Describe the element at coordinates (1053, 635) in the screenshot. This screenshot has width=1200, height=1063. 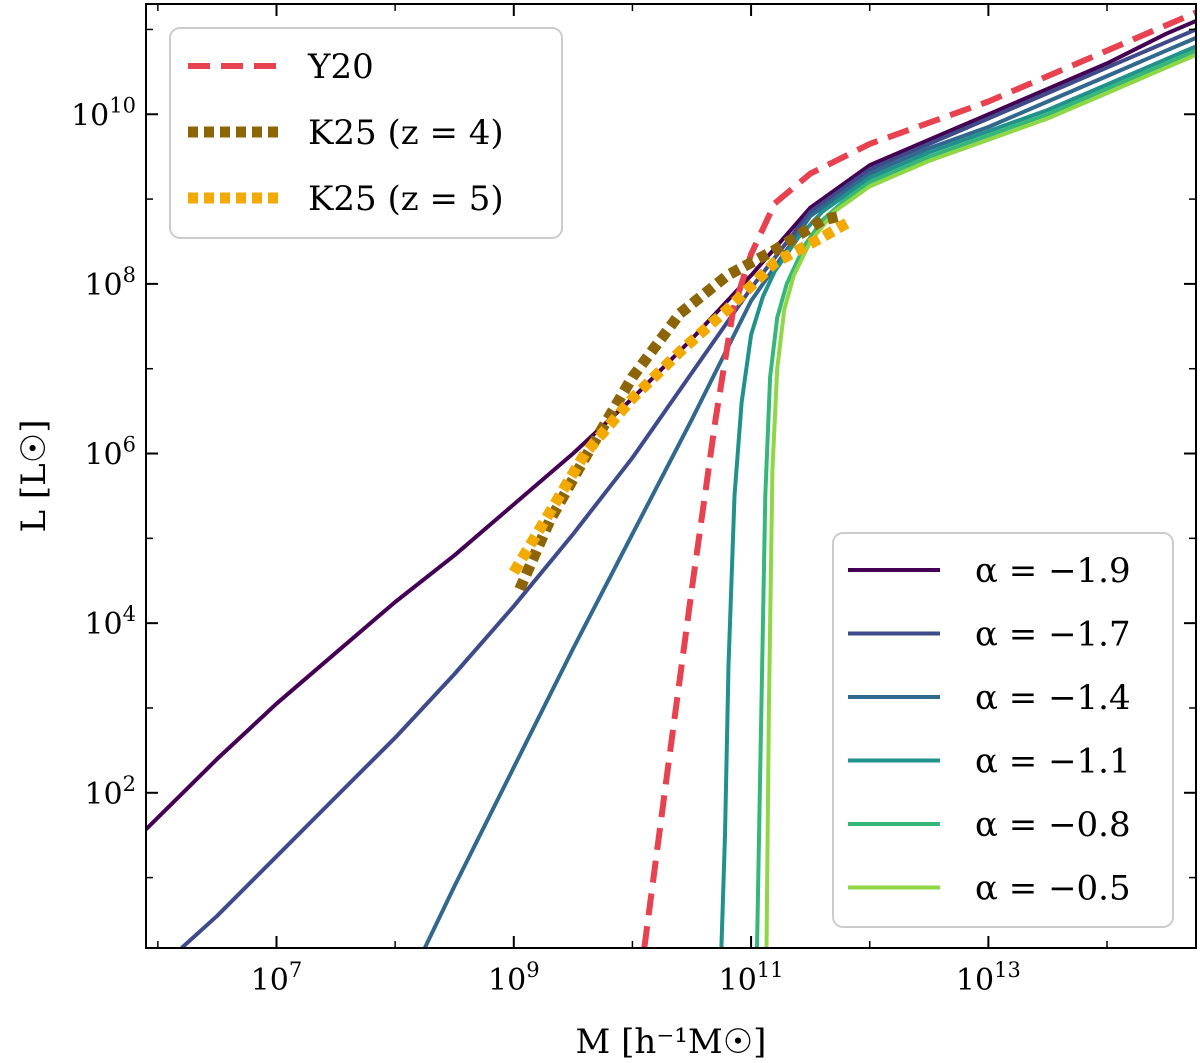
I see `legend-label-alpha-1-7: α = −1.7` at that location.